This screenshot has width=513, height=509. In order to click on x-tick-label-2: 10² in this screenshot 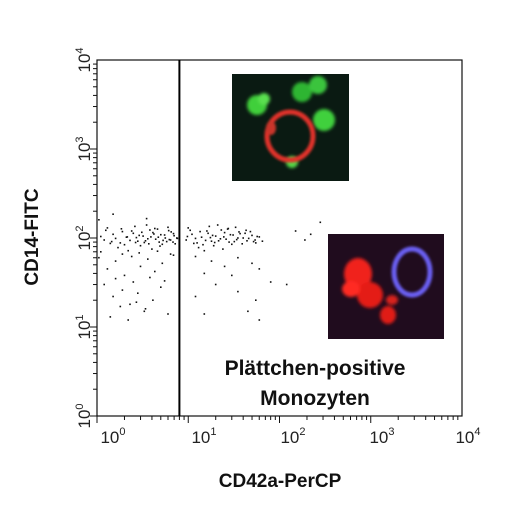, I will do `click(292, 436)`.